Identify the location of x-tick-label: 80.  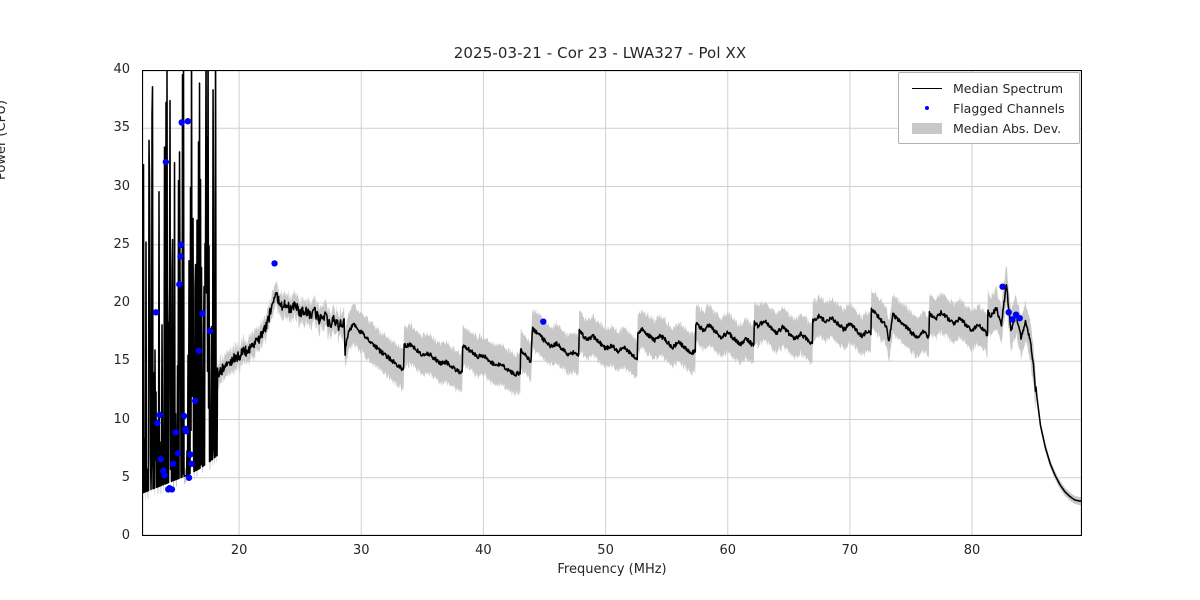
(972, 550).